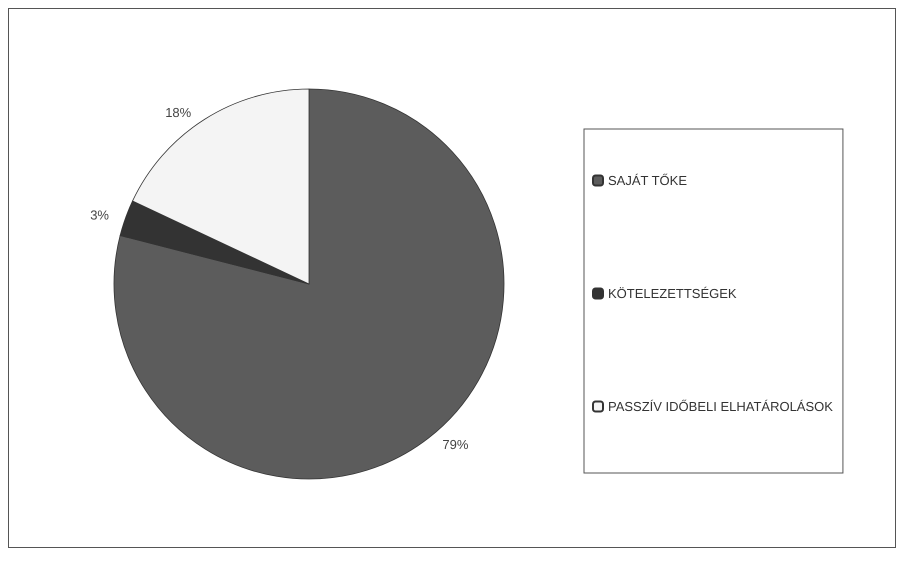  Describe the element at coordinates (648, 180) in the screenshot. I see `legend-label: SAJÁT TŐKE` at that location.